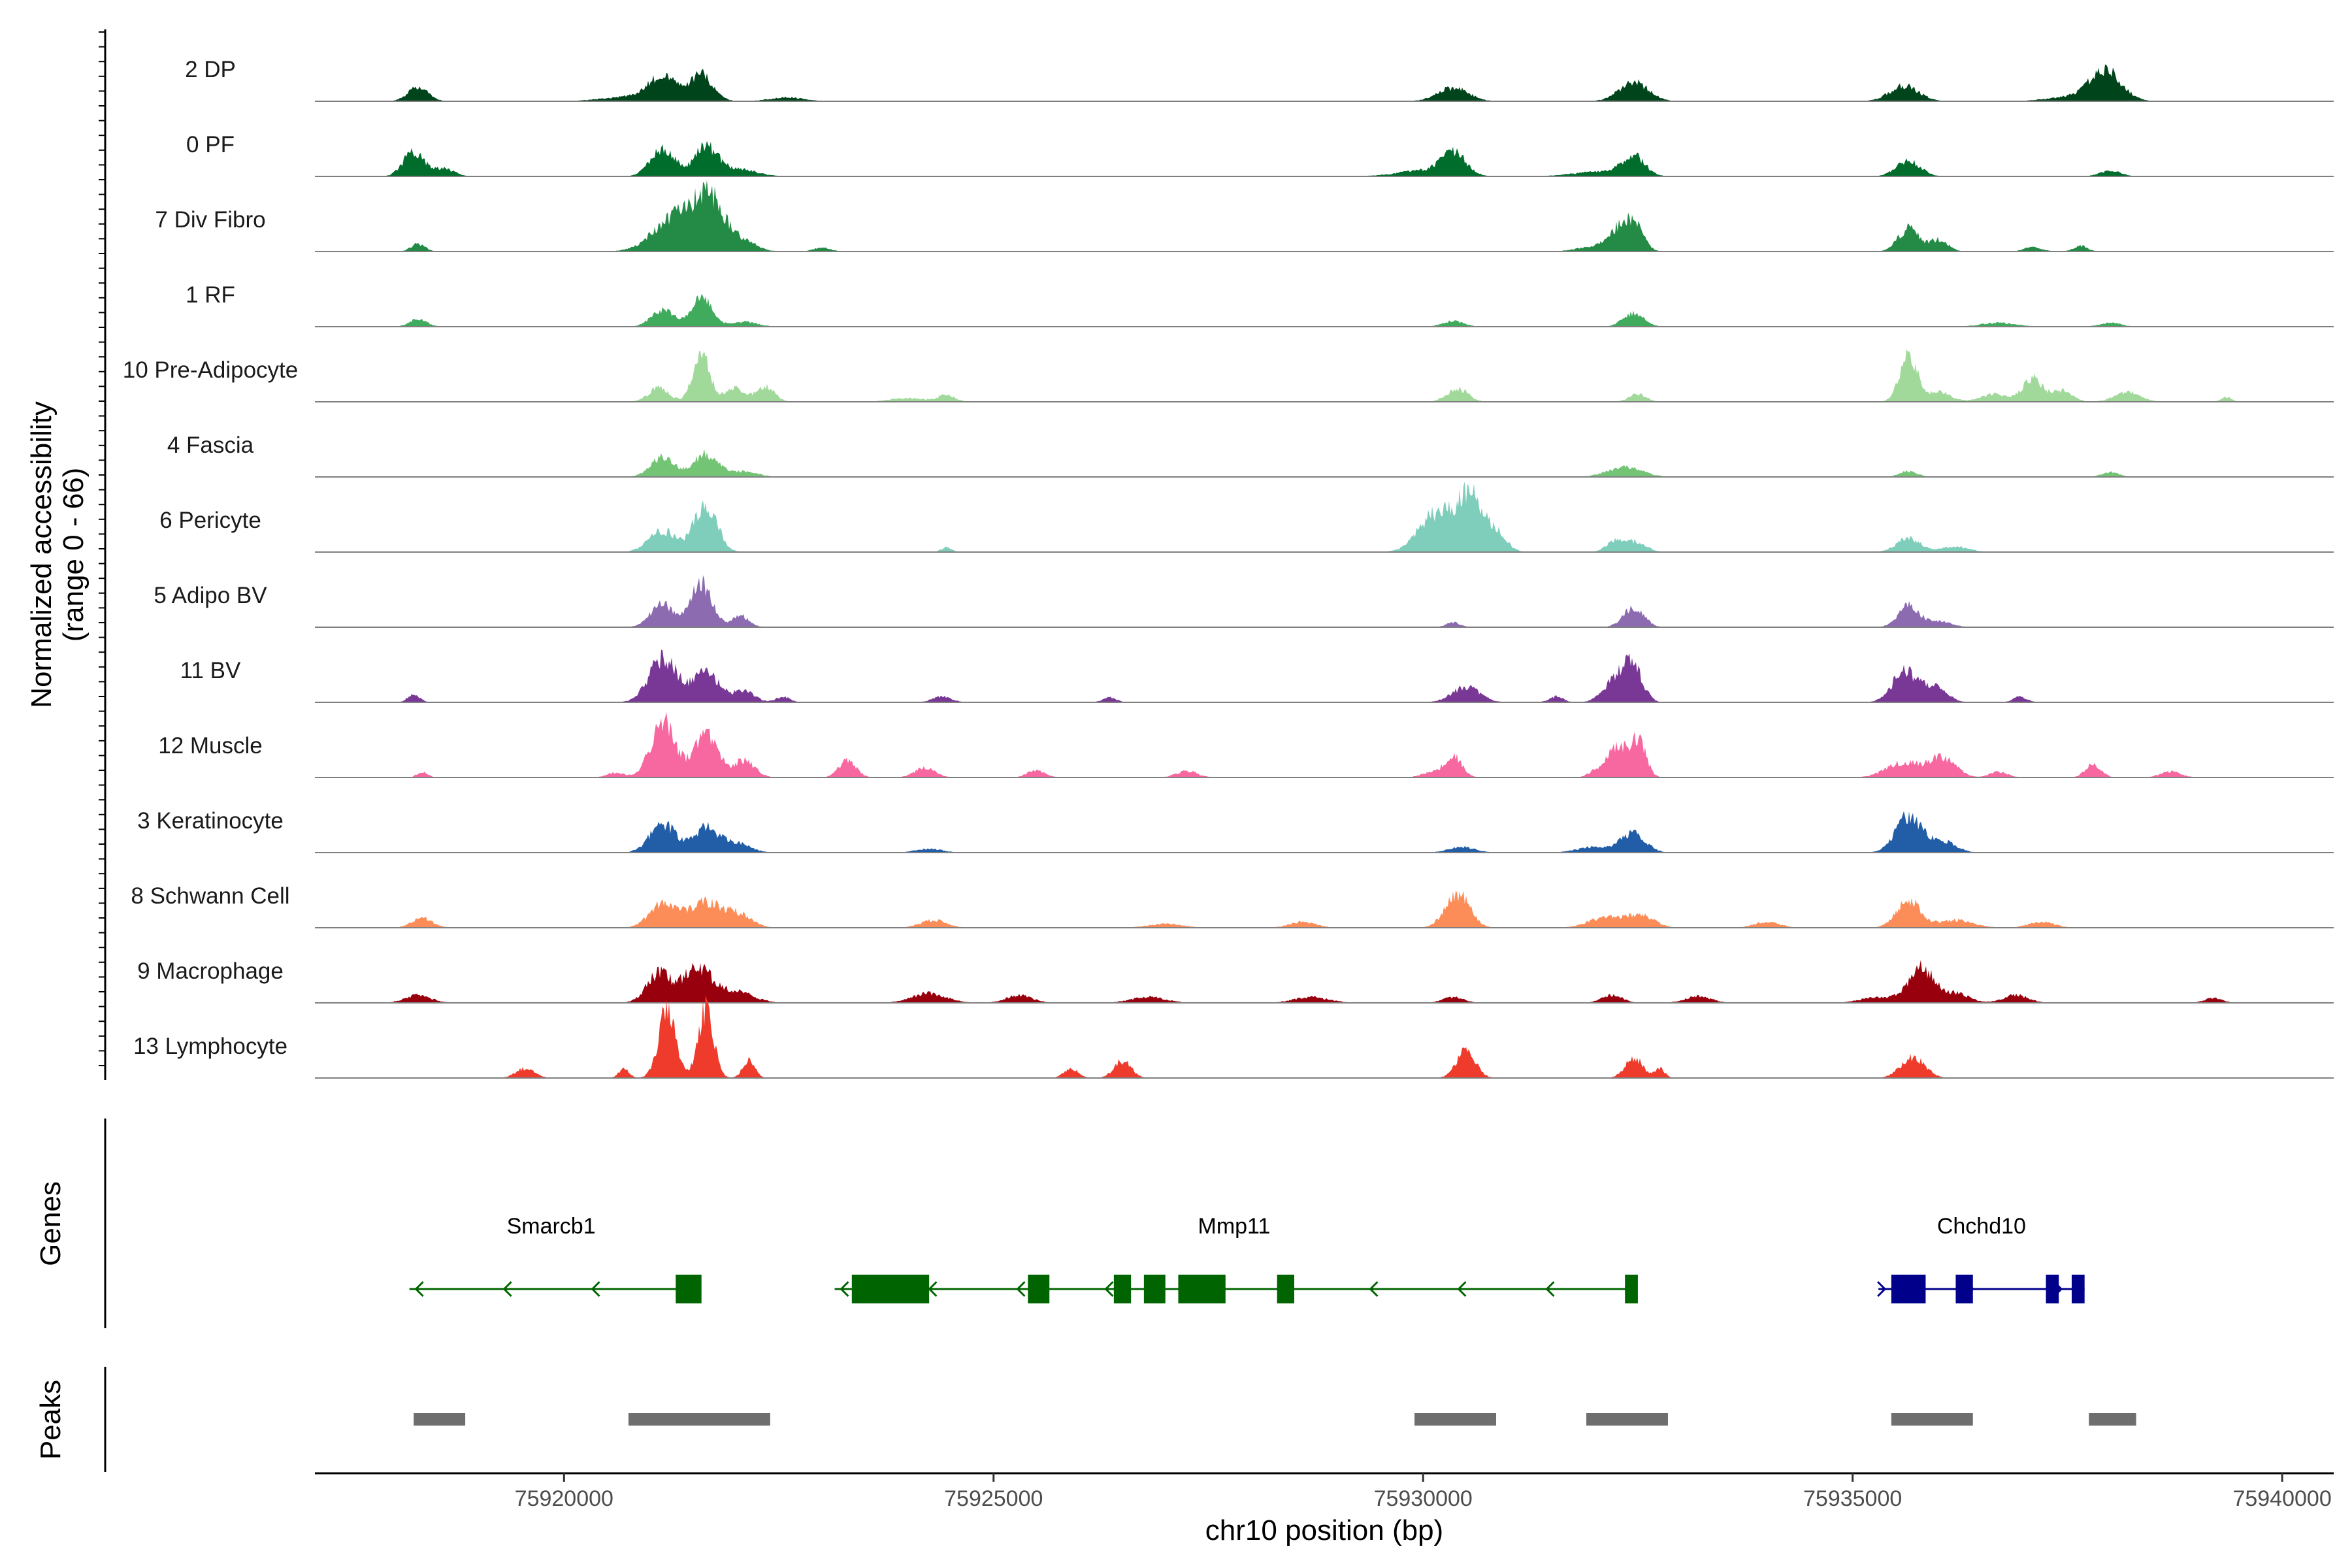 The image size is (2352, 1568). I want to click on track-11-bv: 11 BV, so click(1257, 676).